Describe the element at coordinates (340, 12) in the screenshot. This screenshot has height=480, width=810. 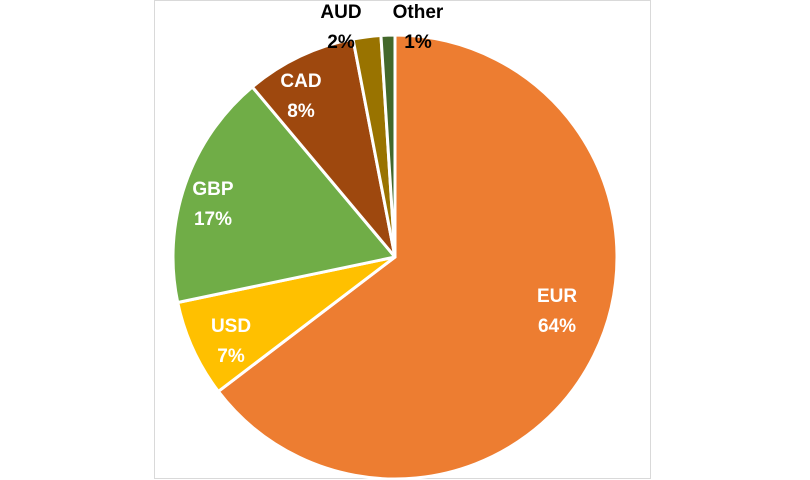
I see `category-label: AUD` at that location.